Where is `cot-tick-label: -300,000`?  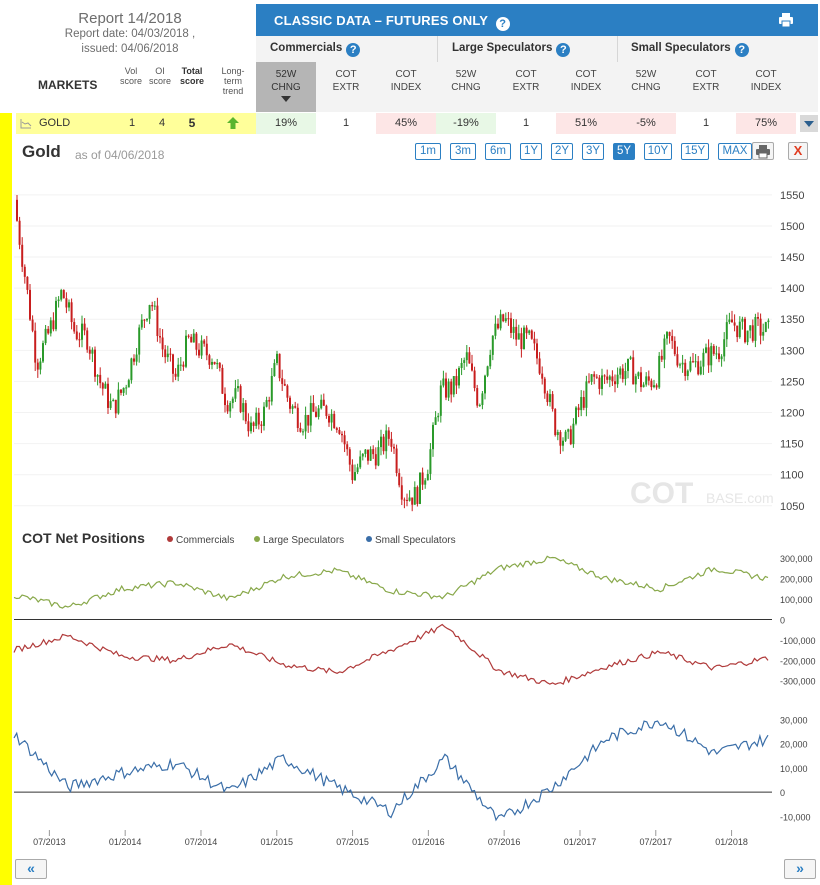 cot-tick-label: -300,000 is located at coordinates (798, 682).